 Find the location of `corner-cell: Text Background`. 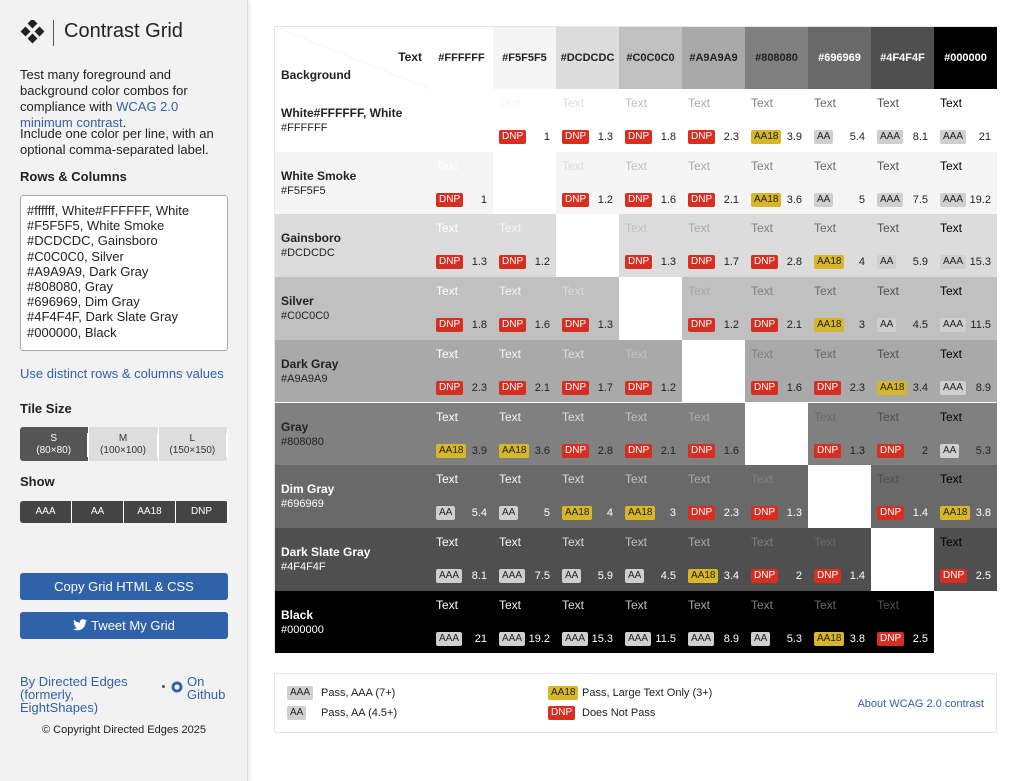

corner-cell: Text Background is located at coordinates (352, 58).